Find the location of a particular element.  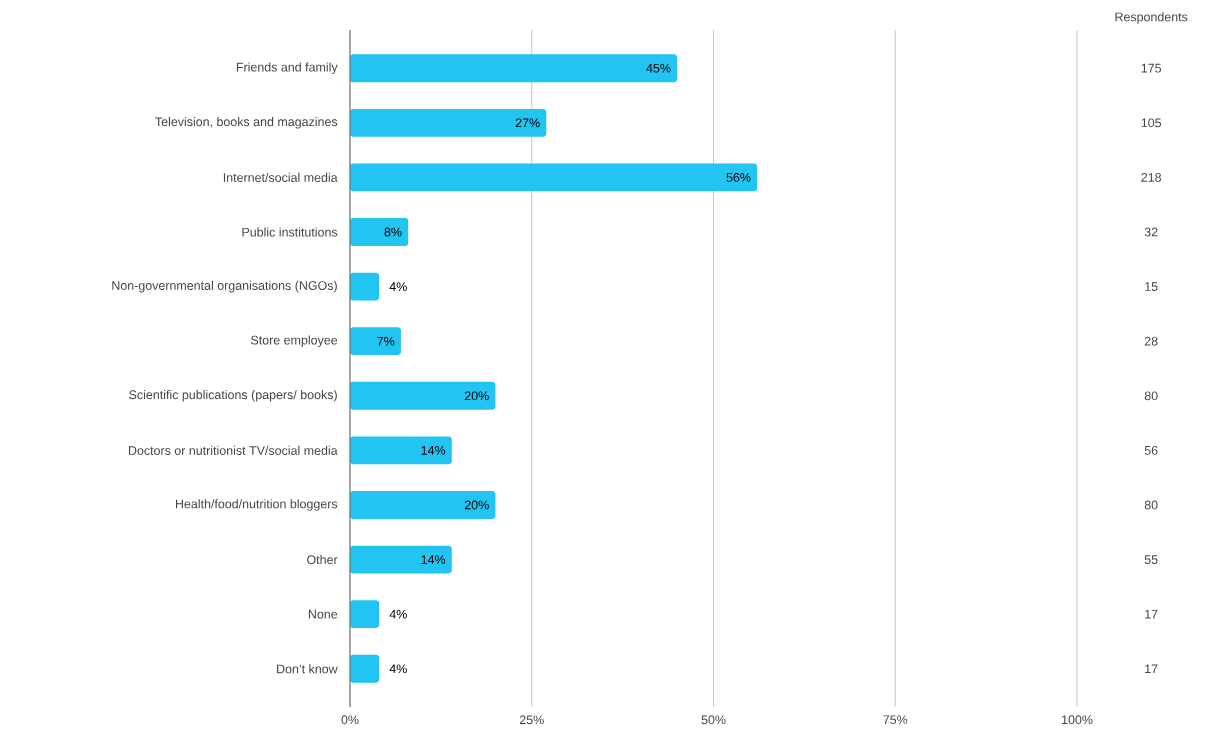

y-tick-label: Television, books and magazines is located at coordinates (246, 122).